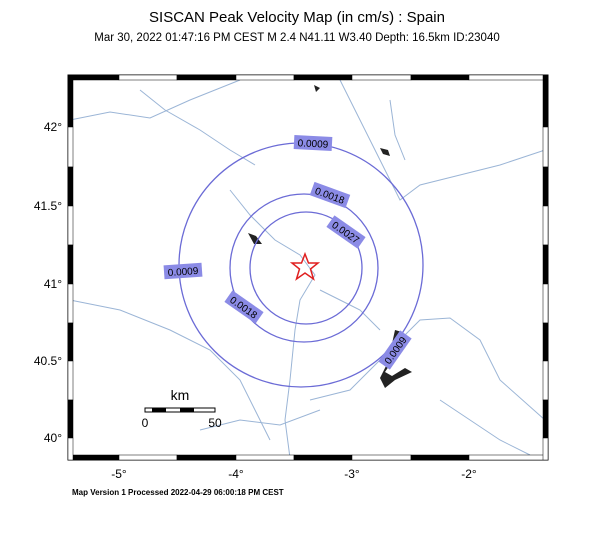  I want to click on x-tick-label: -3°, so click(352, 474).